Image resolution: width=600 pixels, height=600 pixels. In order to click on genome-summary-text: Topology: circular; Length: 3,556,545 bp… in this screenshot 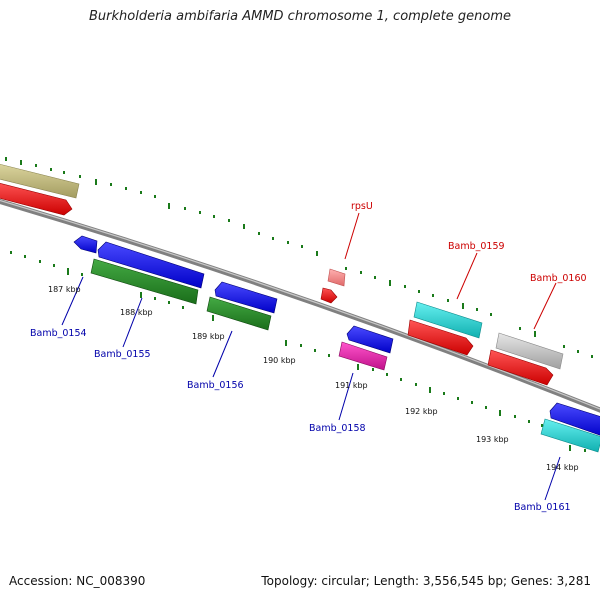, I will do `click(426, 581)`.